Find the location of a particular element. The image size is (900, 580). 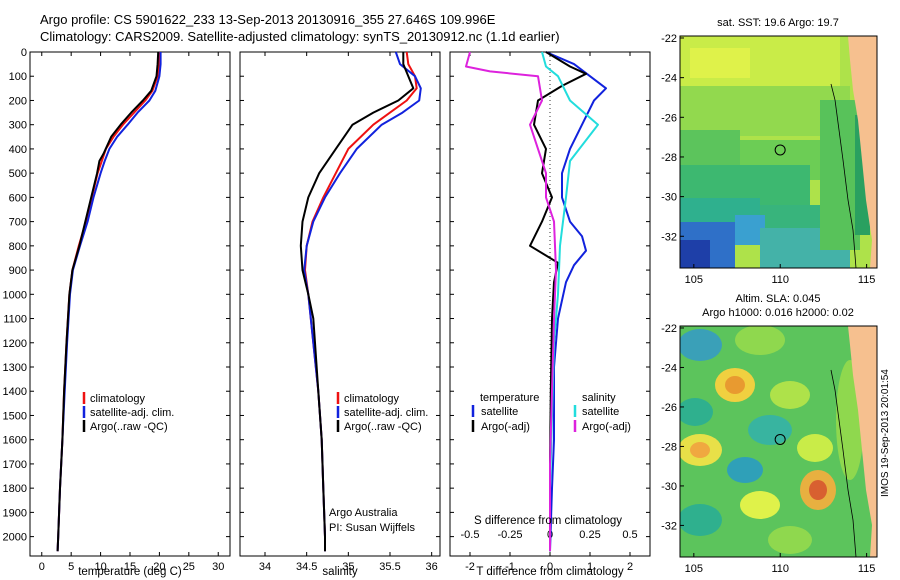

x-tick-label: 34 is located at coordinates (265, 567).